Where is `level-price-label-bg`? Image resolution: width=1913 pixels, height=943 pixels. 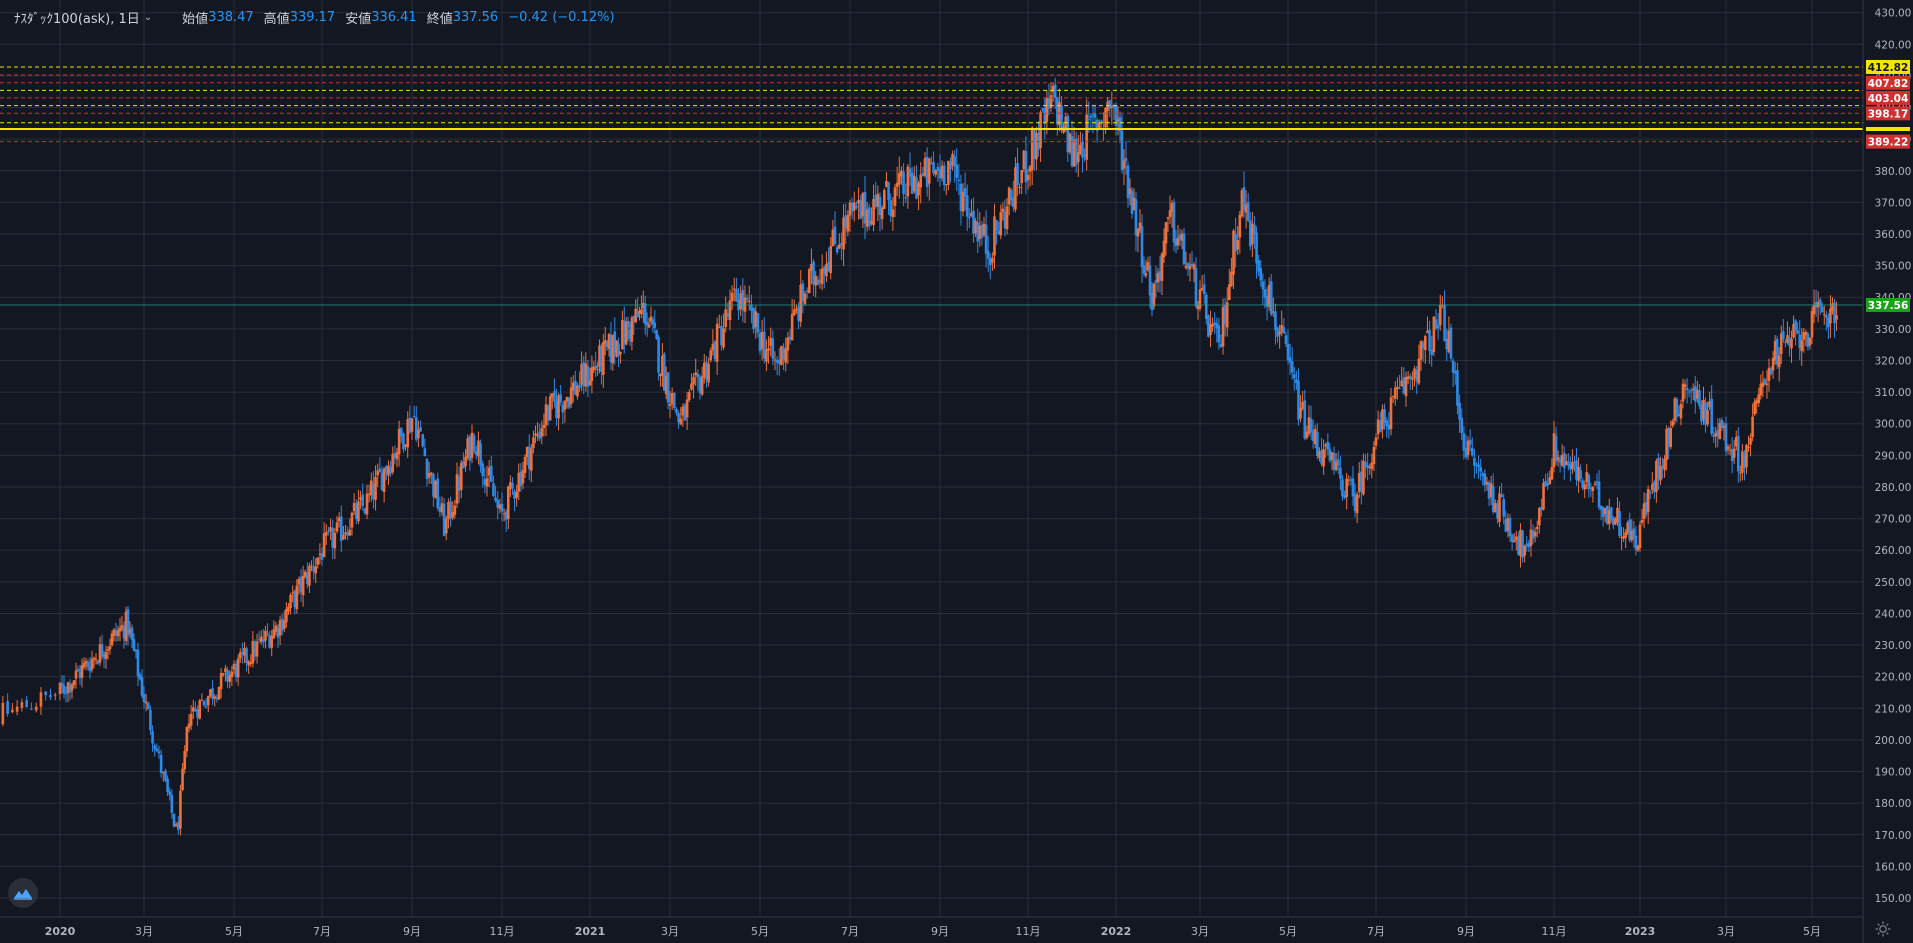
level-price-label-bg is located at coordinates (1888, 66).